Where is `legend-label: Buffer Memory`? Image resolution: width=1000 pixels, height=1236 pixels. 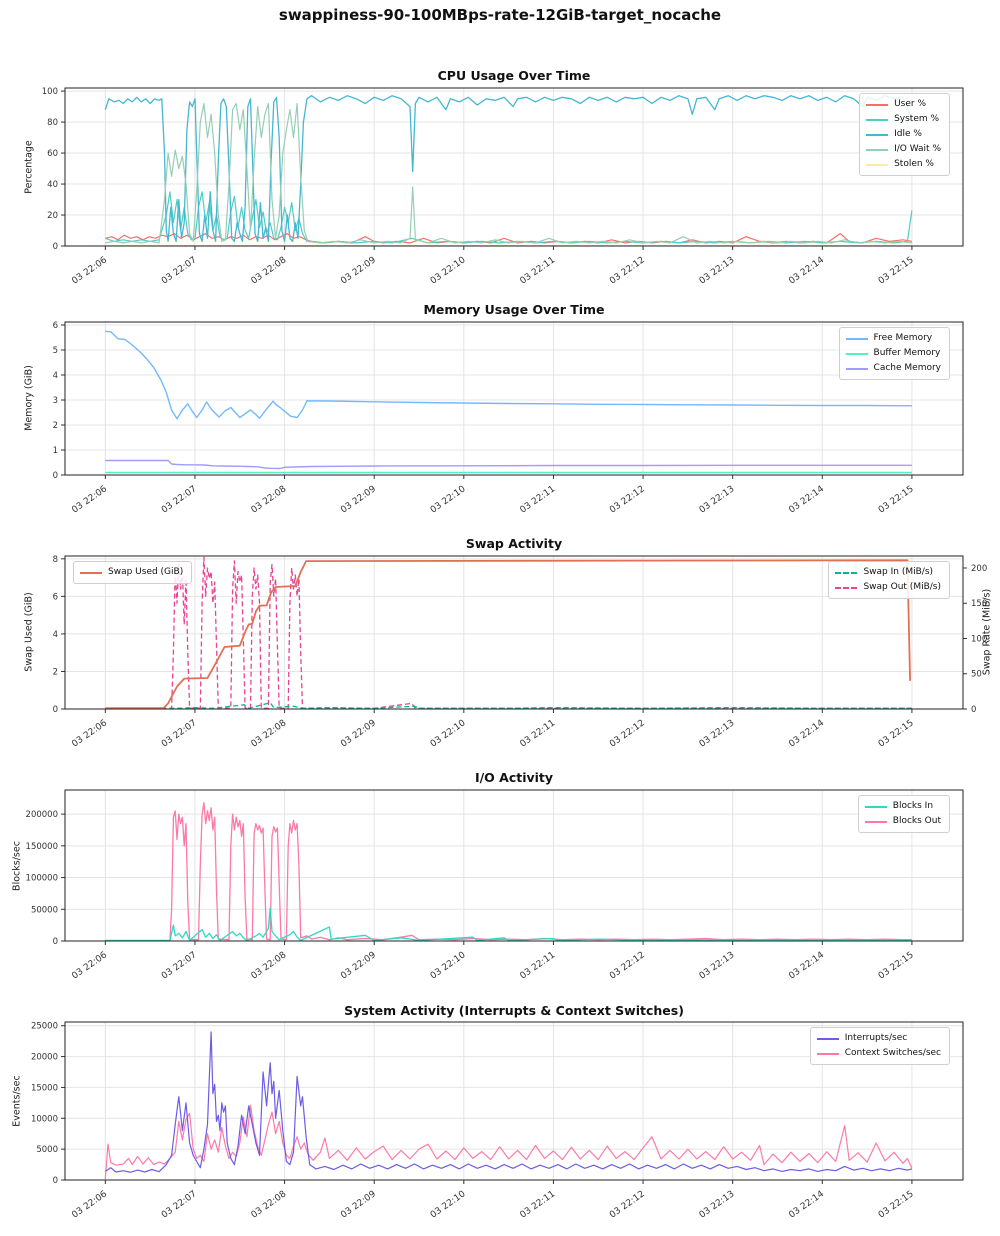 legend-label: Buffer Memory is located at coordinates (907, 353).